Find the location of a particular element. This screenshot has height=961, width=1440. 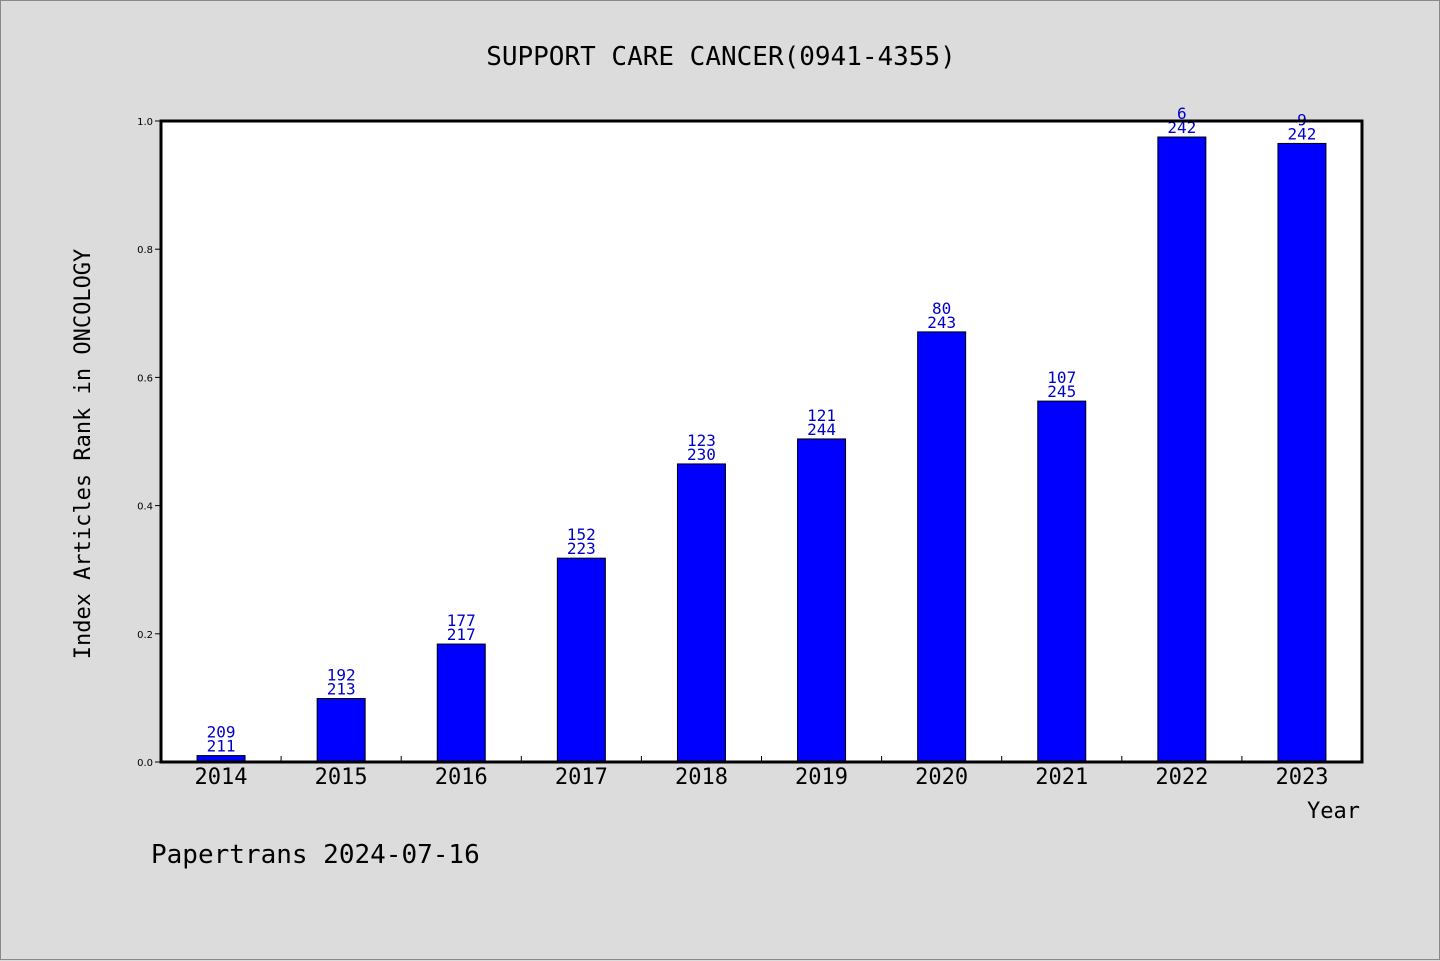

y-axis-label: Index Articles Rank in ONCOLOGY is located at coordinates (83, 454).